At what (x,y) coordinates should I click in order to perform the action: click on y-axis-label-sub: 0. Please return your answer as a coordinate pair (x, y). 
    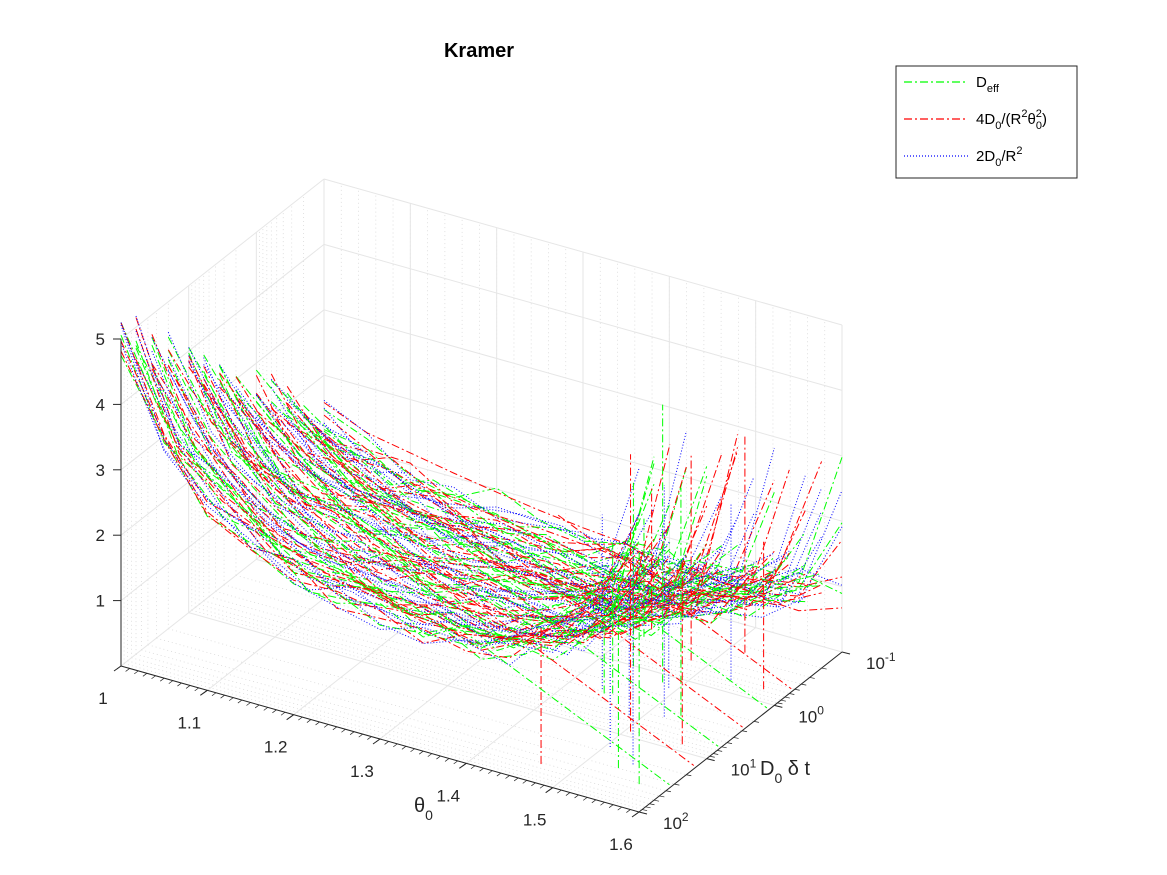
    Looking at the image, I should click on (778, 778).